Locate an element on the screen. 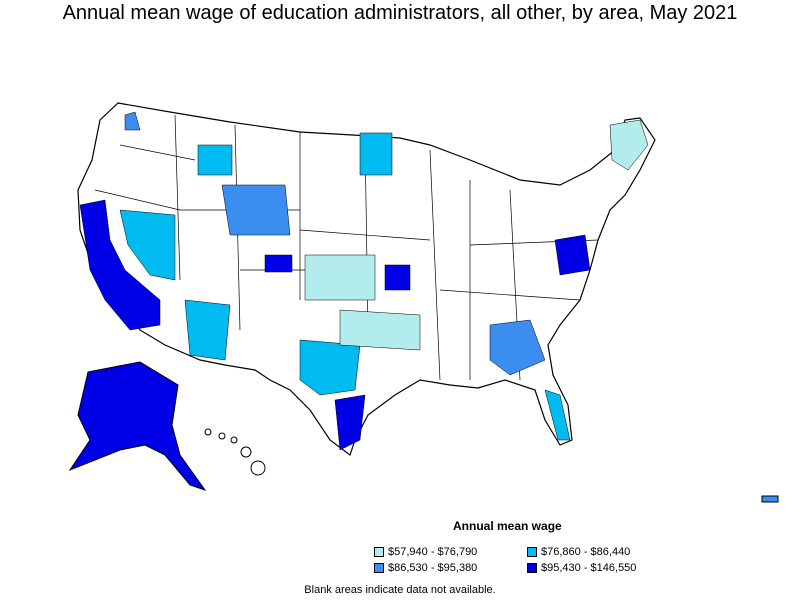 This screenshot has width=800, height=600. legend-label-1: $57,940 - $76,790 is located at coordinates (433, 552).